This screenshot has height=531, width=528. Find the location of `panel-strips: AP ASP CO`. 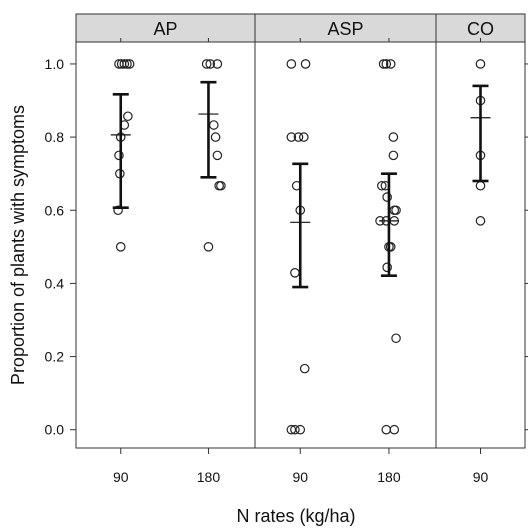

panel-strips: AP ASP CO is located at coordinates (300, 28).